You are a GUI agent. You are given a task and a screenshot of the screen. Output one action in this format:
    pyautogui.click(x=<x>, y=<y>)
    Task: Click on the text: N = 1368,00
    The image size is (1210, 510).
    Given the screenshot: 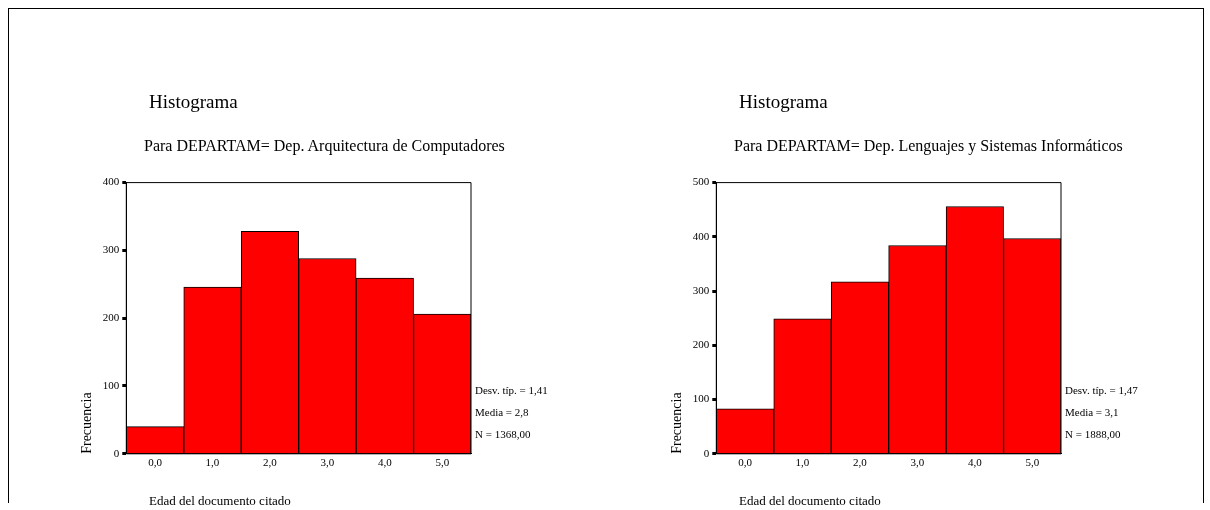 What is the action you would take?
    pyautogui.click(x=503, y=434)
    